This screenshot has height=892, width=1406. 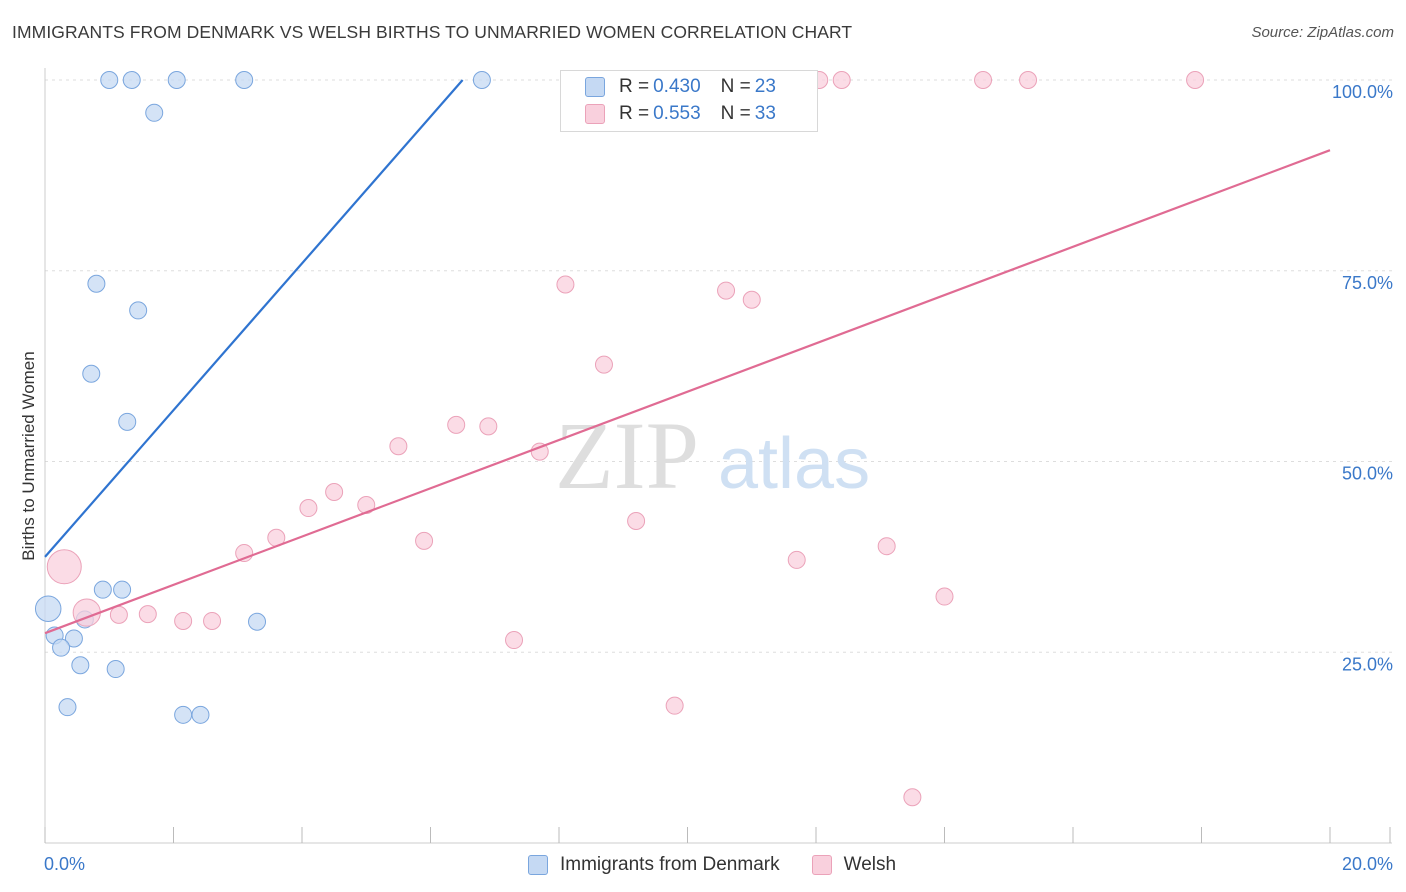 I want to click on watermark: ZIP atlas, so click(x=712, y=455).